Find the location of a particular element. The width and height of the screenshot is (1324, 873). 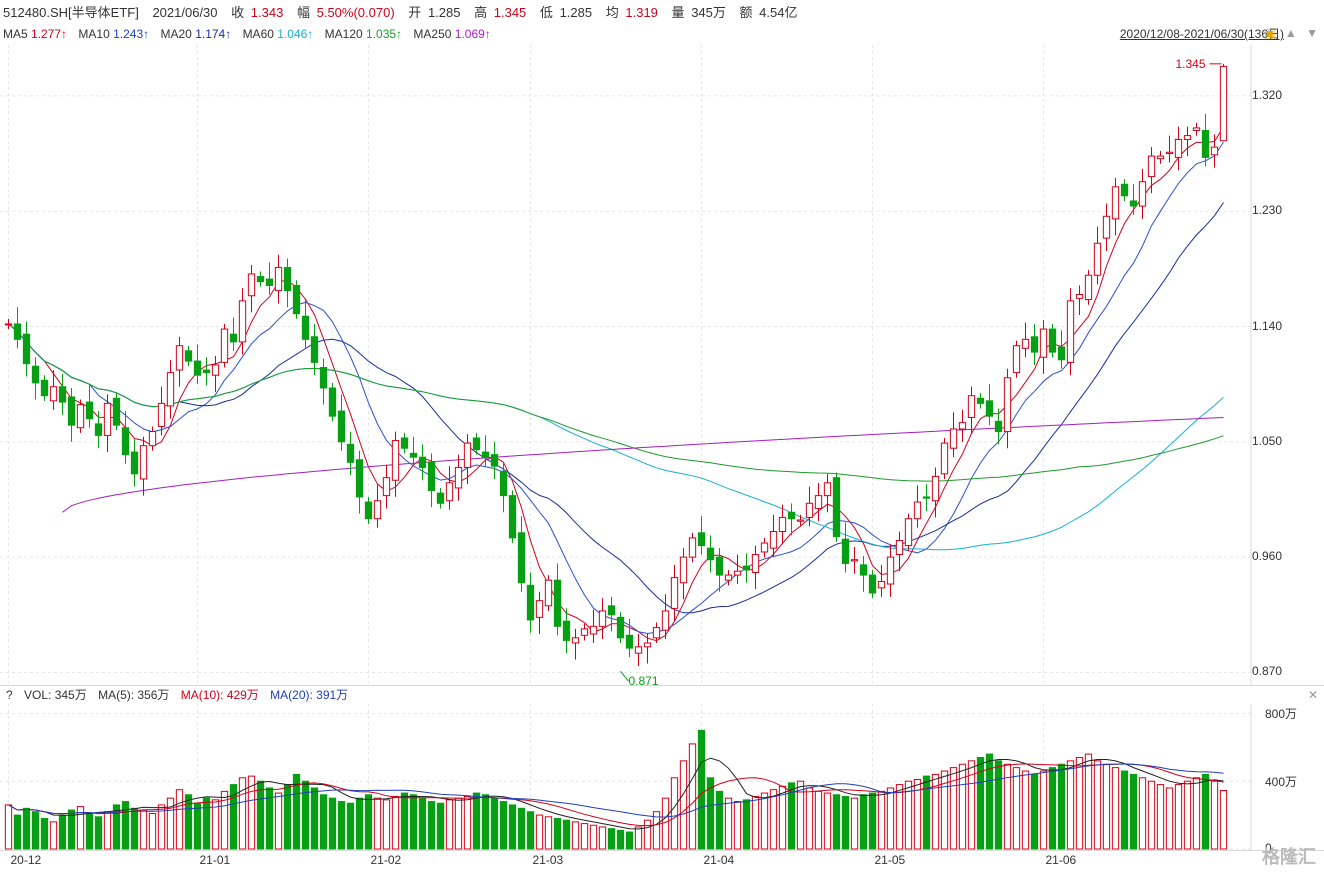

date-range: 2020/12/08-2021/06/30(136日) is located at coordinates (1201, 34).